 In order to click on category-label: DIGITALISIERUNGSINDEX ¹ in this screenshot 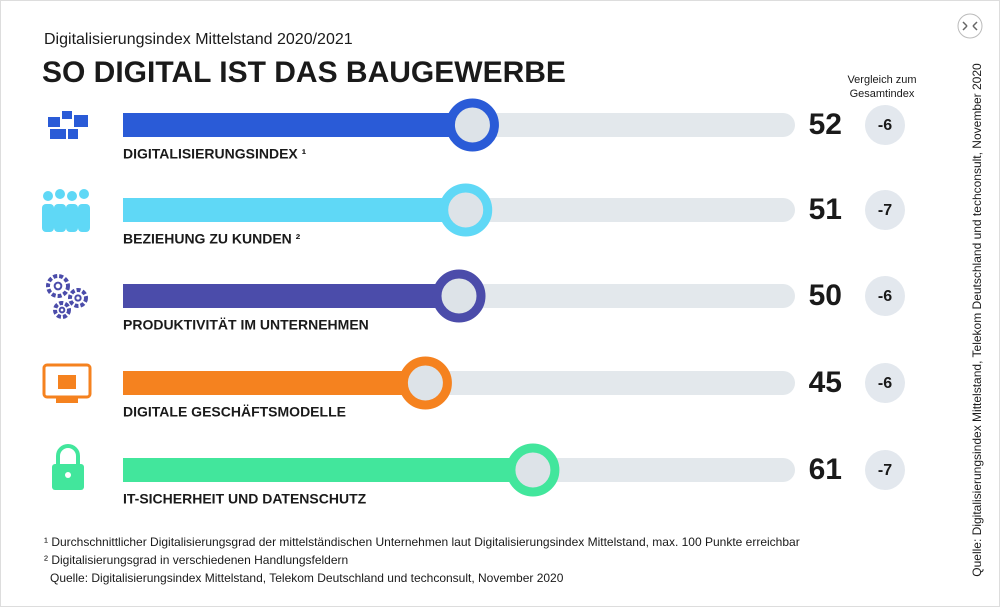, I will do `click(215, 154)`.